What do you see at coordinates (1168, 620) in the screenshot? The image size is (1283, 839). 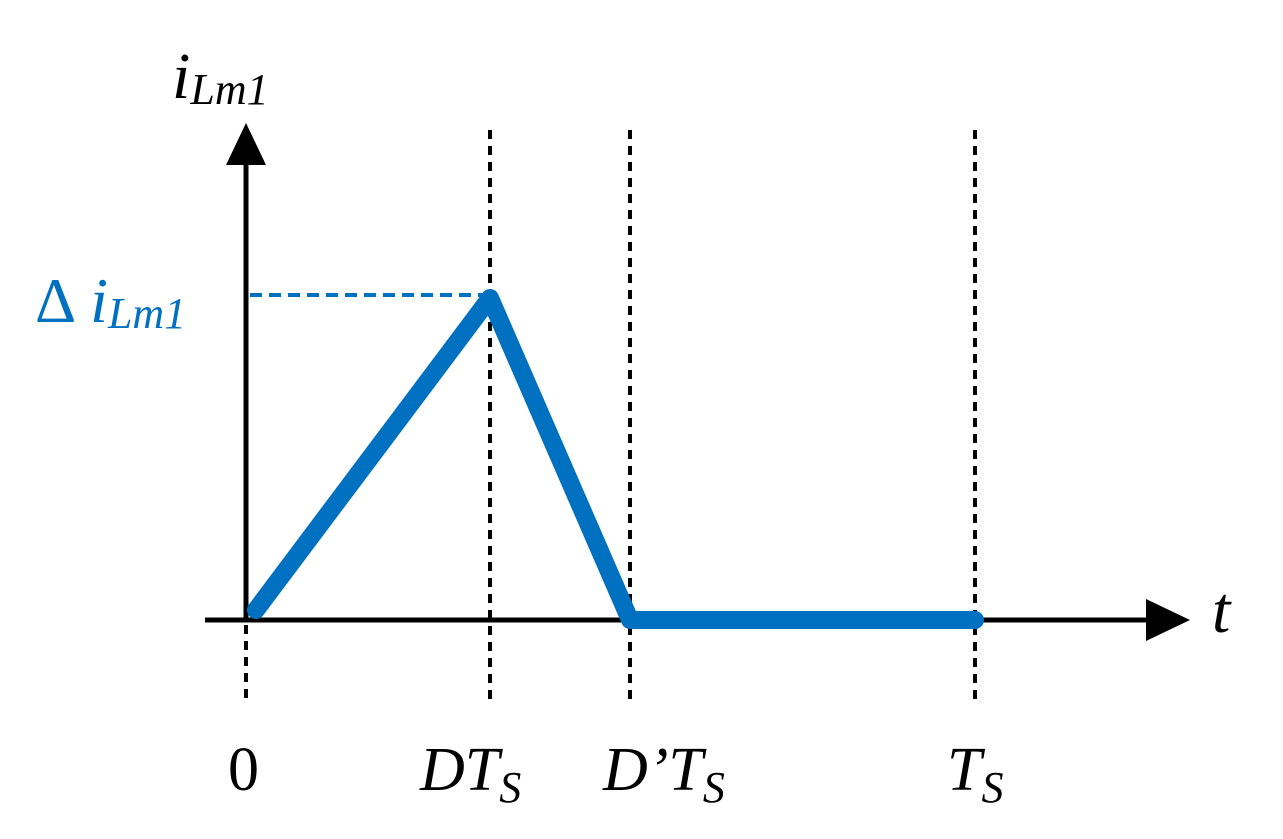 I see `x-arrow` at bounding box center [1168, 620].